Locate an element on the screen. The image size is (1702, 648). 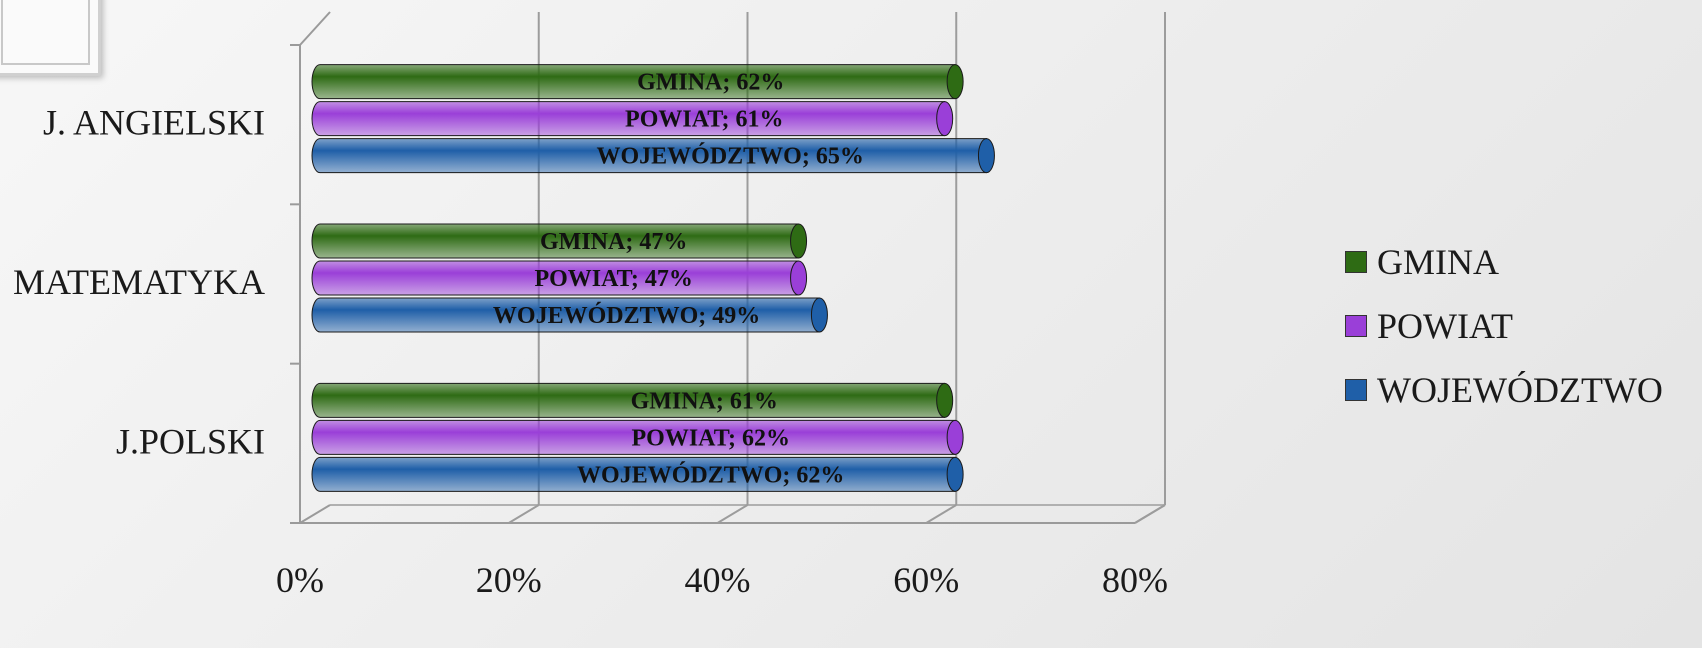
legend-item-wojewodztwo: WOJEWÓDZTWO is located at coordinates (1504, 390).